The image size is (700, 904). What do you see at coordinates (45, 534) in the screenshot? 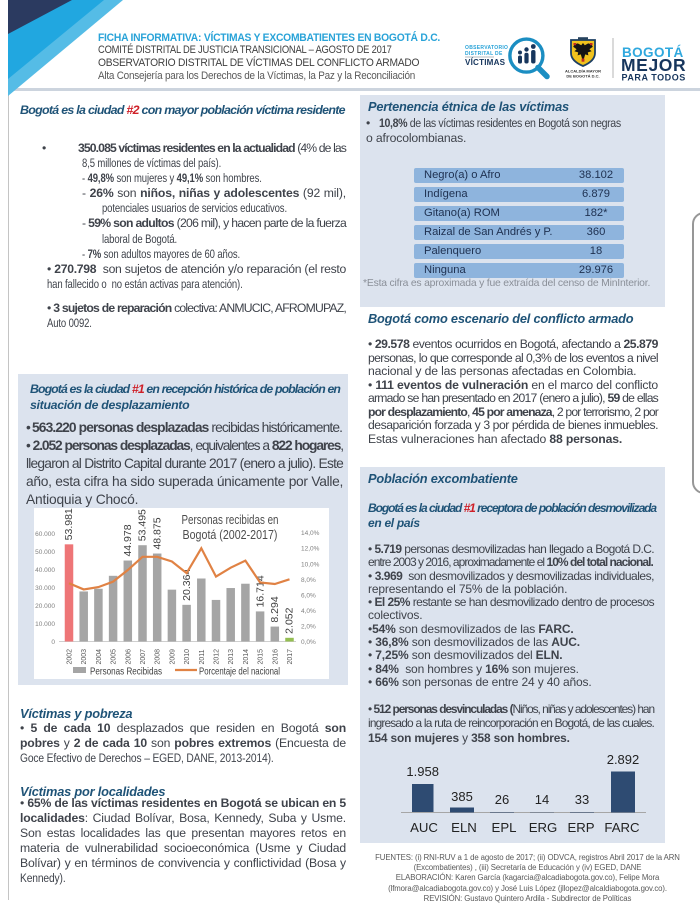
I see `svg-text: 60.000` at bounding box center [45, 534].